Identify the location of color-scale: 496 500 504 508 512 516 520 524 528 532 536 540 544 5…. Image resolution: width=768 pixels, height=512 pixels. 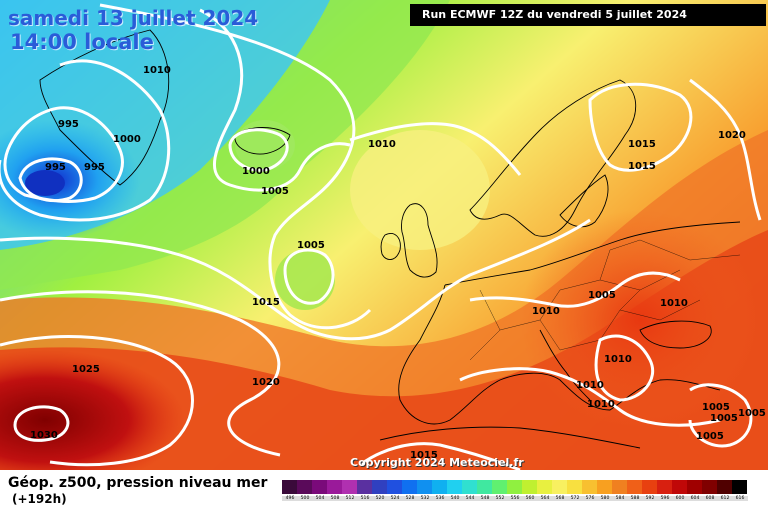
(515, 492).